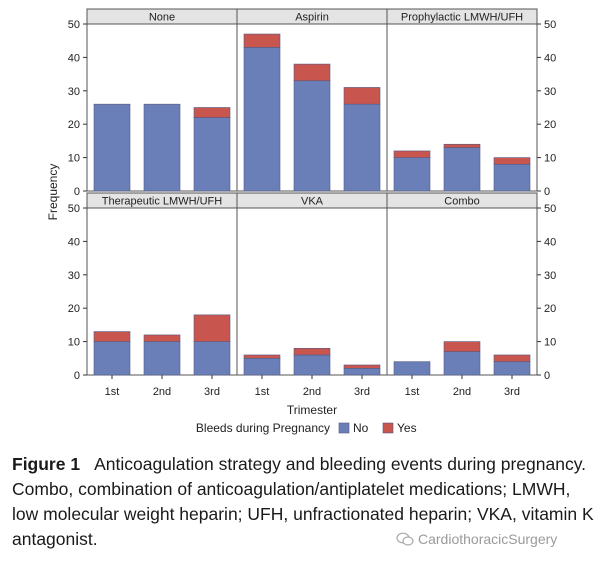  Describe the element at coordinates (547, 376) in the screenshot. I see `ytick-label-right-r1-0: 0` at that location.